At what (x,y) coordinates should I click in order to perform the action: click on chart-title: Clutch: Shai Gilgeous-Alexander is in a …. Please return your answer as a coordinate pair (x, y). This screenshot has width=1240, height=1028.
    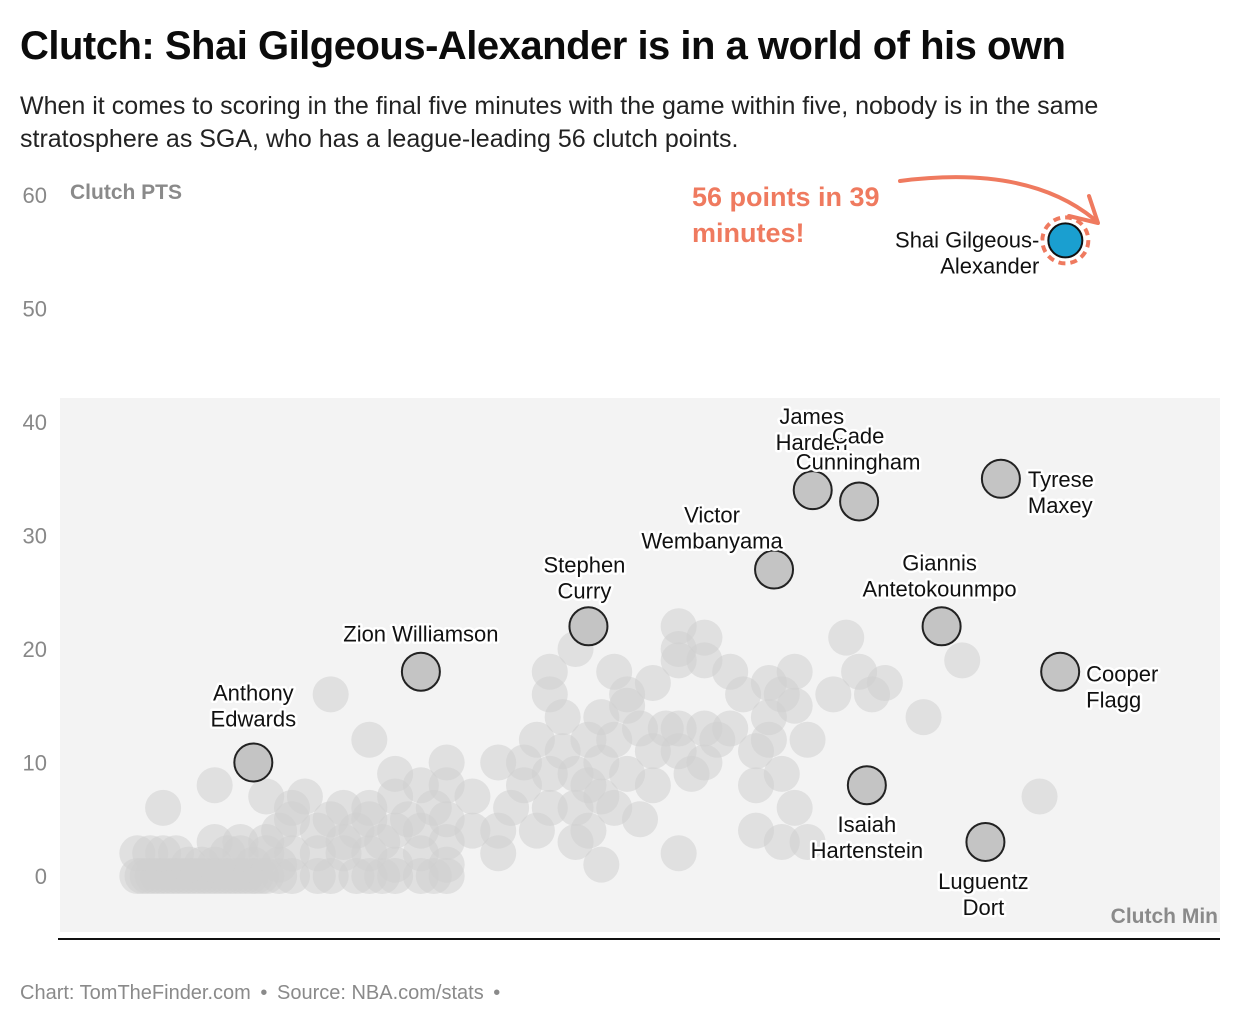
    Looking at the image, I should click on (543, 46).